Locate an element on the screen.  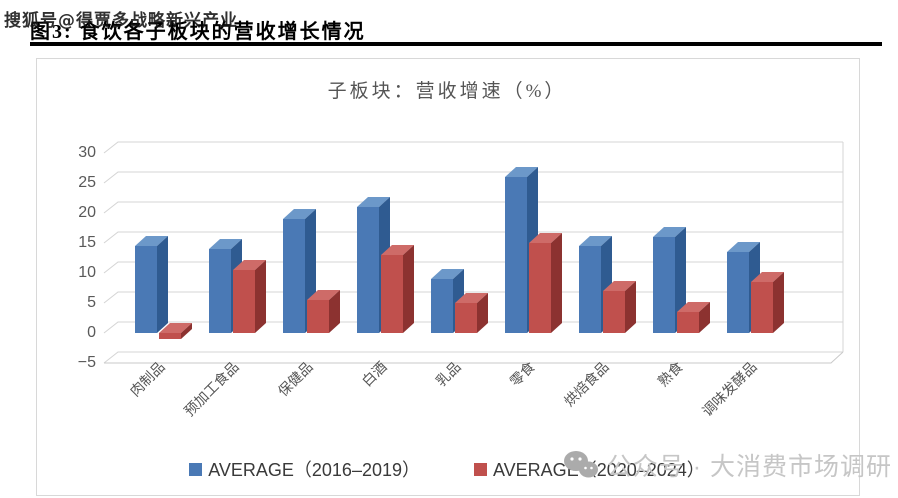
legend-item-series1: AVERAGE（2016–2019） is located at coordinates (304, 469).